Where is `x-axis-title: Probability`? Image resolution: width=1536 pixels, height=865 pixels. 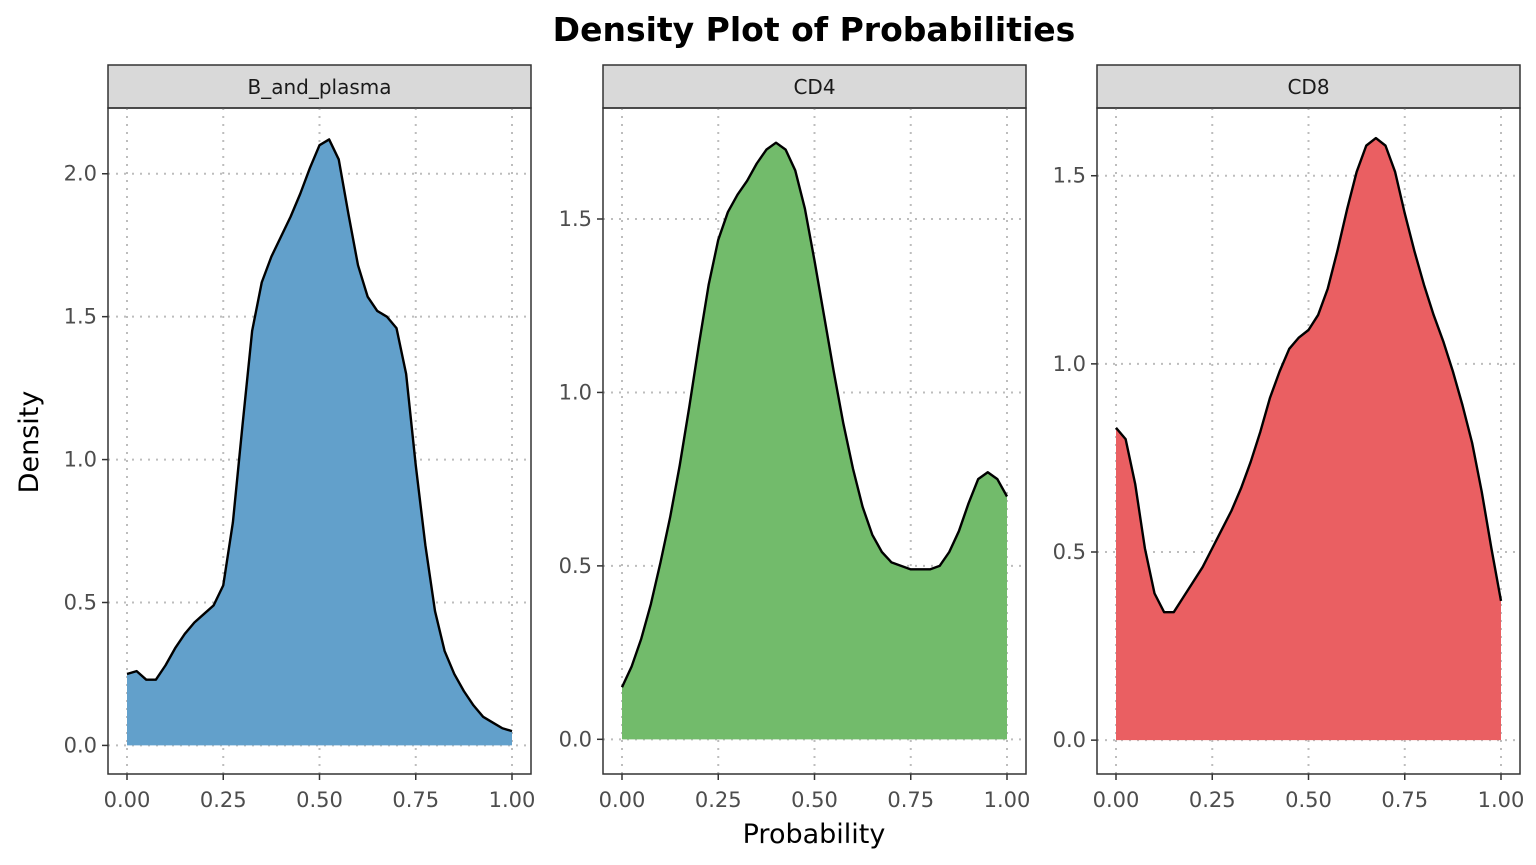
x-axis-title: Probability is located at coordinates (814, 834).